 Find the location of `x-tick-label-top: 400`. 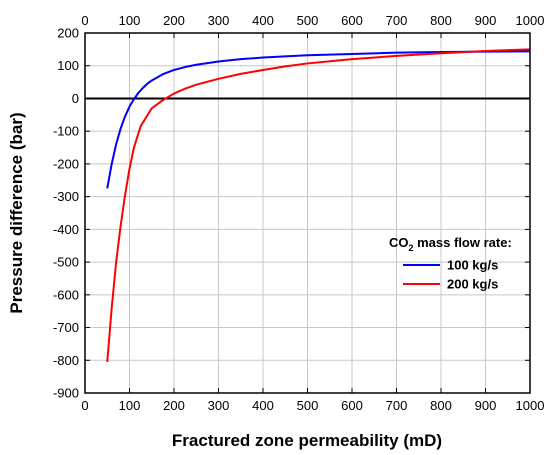

x-tick-label-top: 400 is located at coordinates (263, 20).